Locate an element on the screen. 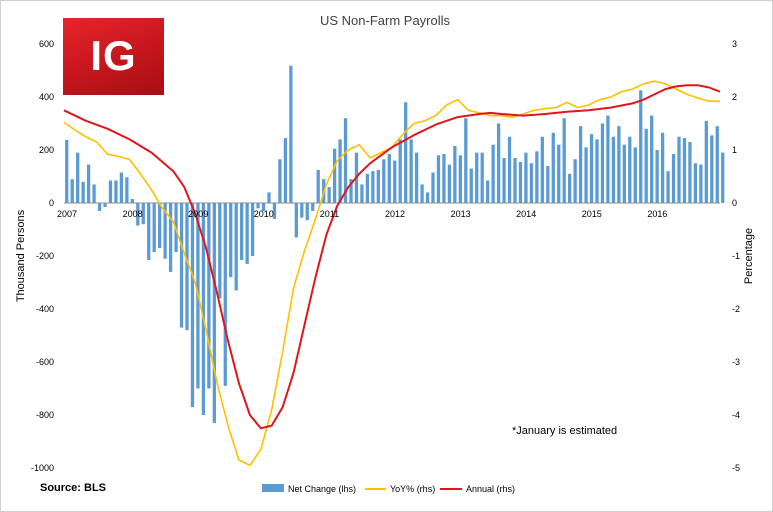  x-tick-label: 2014 is located at coordinates (526, 214).